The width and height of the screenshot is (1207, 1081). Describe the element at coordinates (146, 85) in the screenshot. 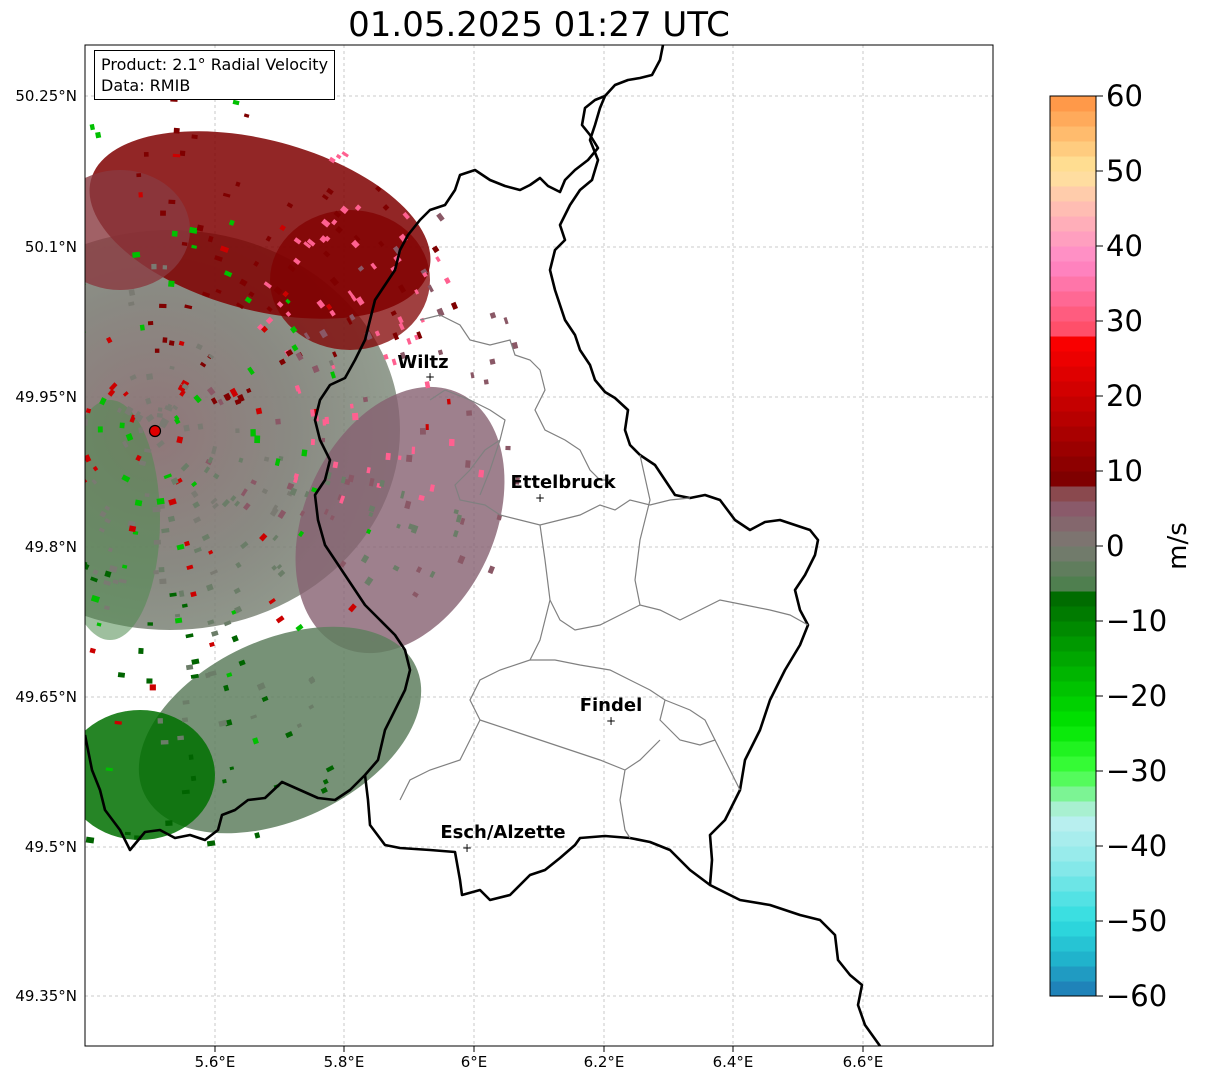

I see `data-source-text: Data: RMIB` at that location.